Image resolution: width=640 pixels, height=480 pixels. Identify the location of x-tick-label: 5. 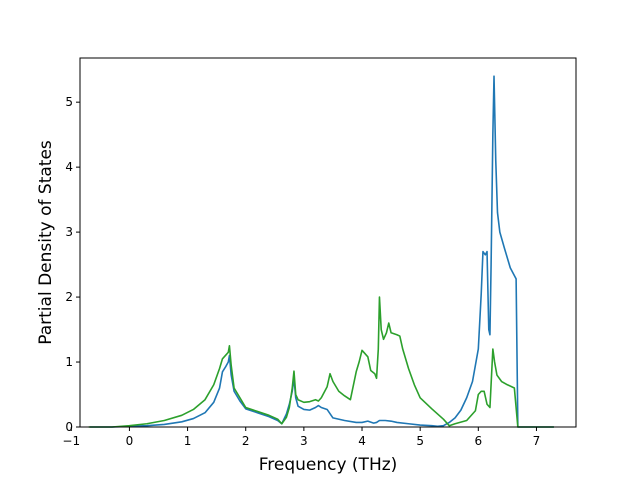
(420, 441).